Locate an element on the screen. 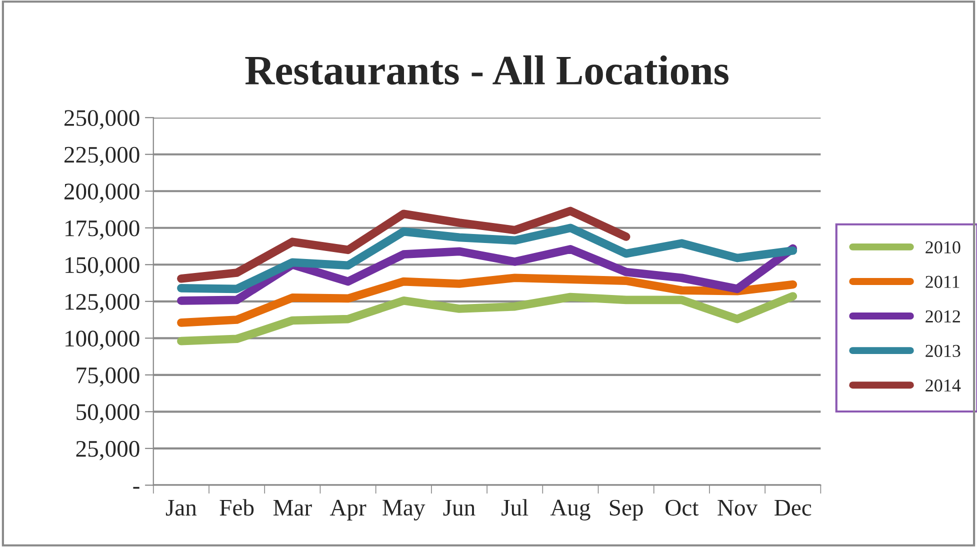 This screenshot has width=977, height=547. y-tick-label: 225,000 is located at coordinates (102, 156).